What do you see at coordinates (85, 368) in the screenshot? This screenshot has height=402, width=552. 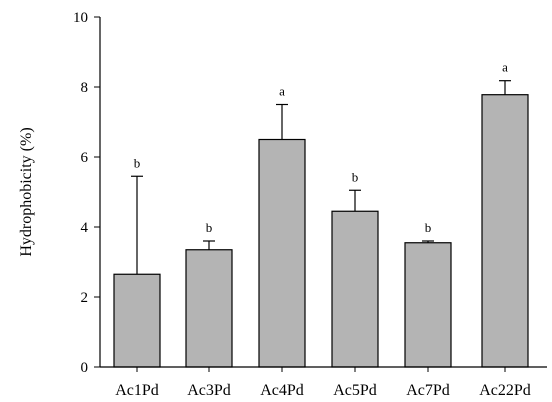 I see `y-tick-label-0: 0` at bounding box center [85, 368].